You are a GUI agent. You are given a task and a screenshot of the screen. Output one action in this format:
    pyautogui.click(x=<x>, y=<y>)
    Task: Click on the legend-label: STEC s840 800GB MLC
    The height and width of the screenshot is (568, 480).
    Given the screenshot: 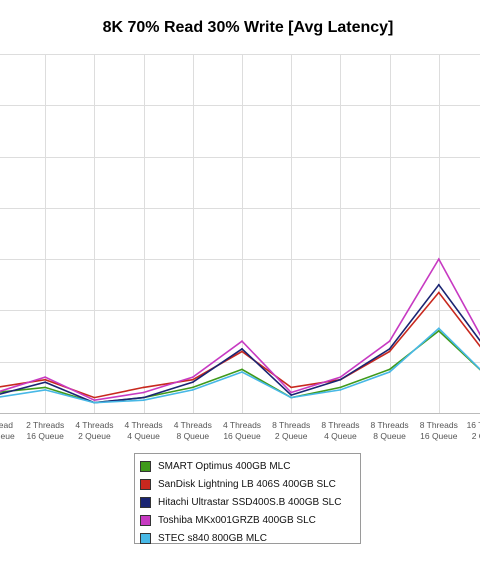 What is the action you would take?
    pyautogui.click(x=212, y=538)
    